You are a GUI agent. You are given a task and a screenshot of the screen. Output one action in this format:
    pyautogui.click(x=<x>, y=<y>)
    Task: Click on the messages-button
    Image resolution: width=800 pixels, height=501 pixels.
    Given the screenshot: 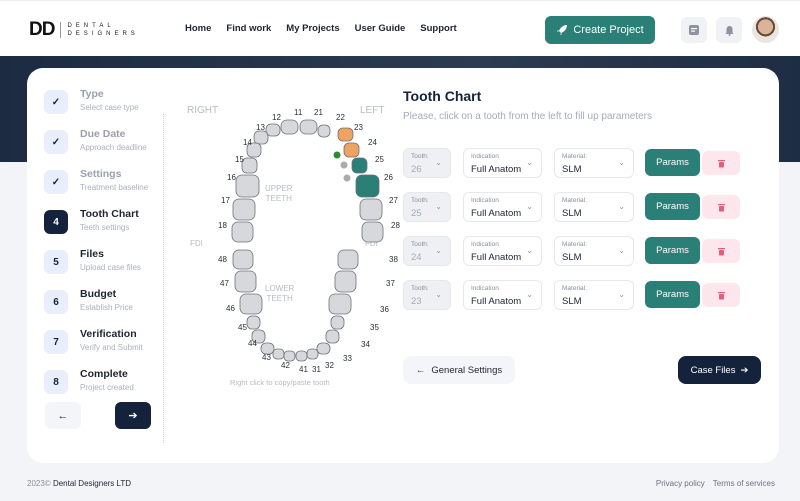 What is the action you would take?
    pyautogui.click(x=694, y=30)
    